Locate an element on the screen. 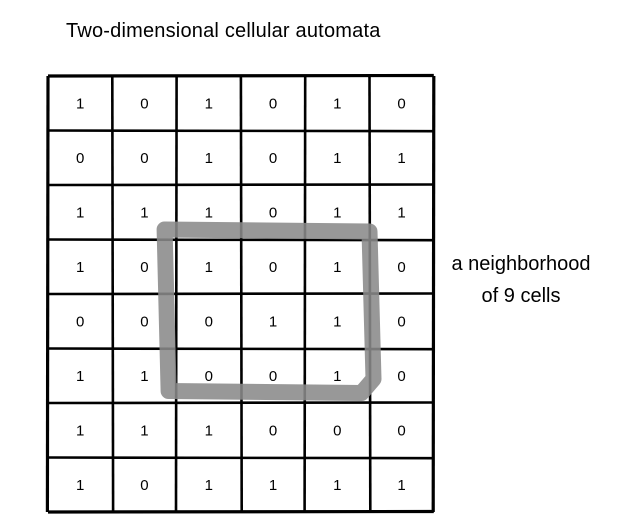 This screenshot has height=517, width=620. neighborhood-highlight-layer is located at coordinates (269, 311).